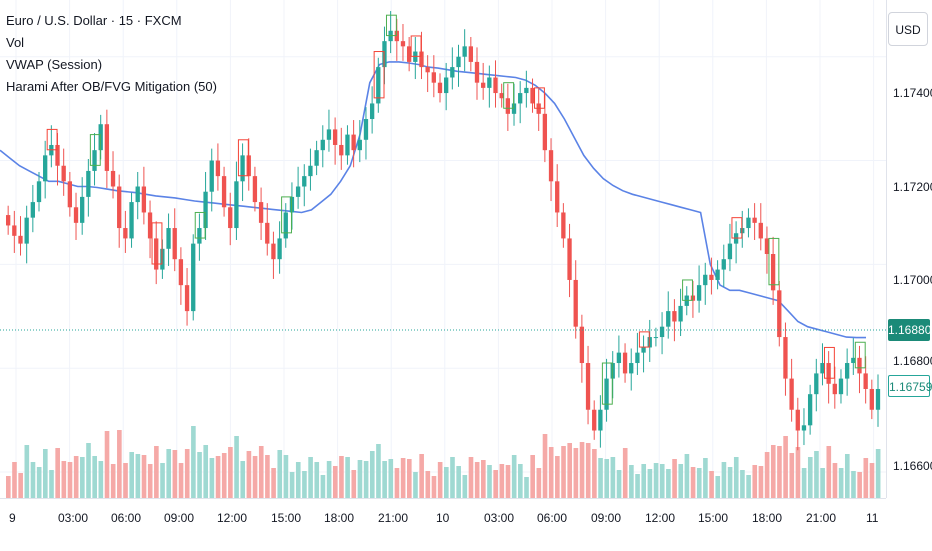 Image resolution: width=932 pixels, height=551 pixels. Describe the element at coordinates (908, 29) in the screenshot. I see `currency-button: USD` at that location.